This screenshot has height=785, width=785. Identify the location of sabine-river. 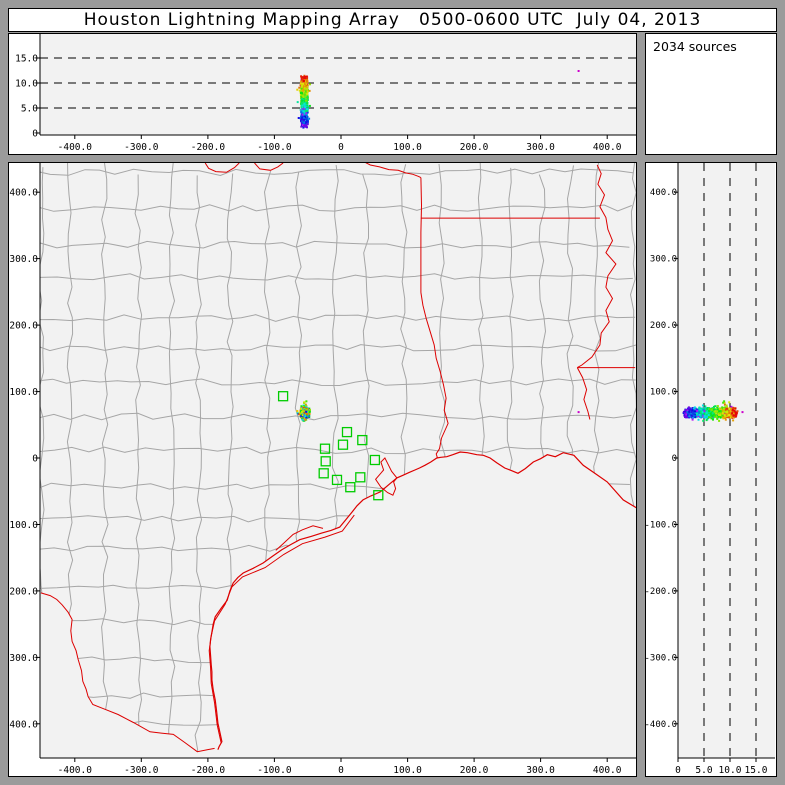
(434, 375).